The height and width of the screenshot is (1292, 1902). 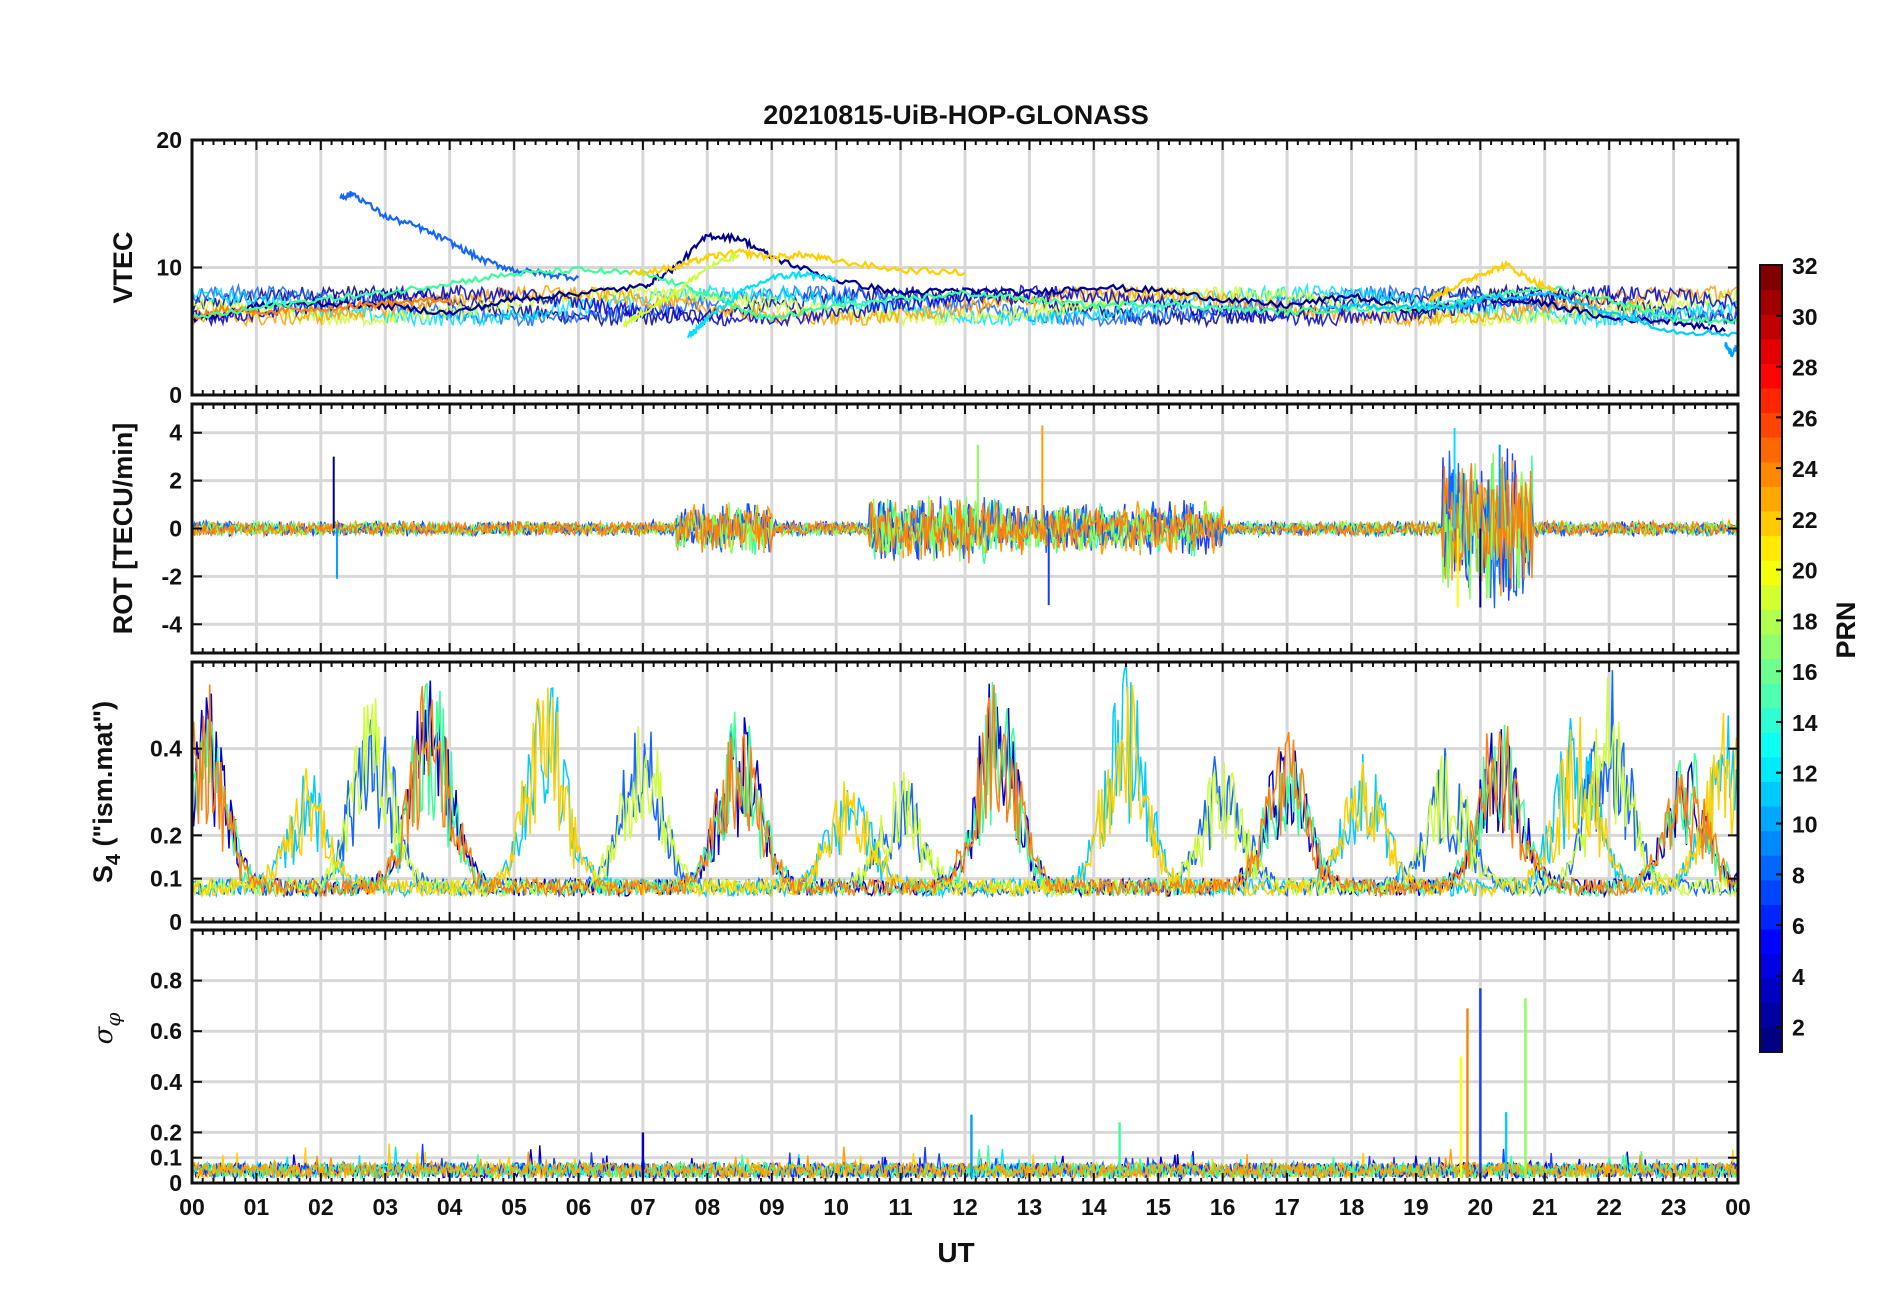 What do you see at coordinates (175, 433) in the screenshot?
I see `y-tick-label: 4` at bounding box center [175, 433].